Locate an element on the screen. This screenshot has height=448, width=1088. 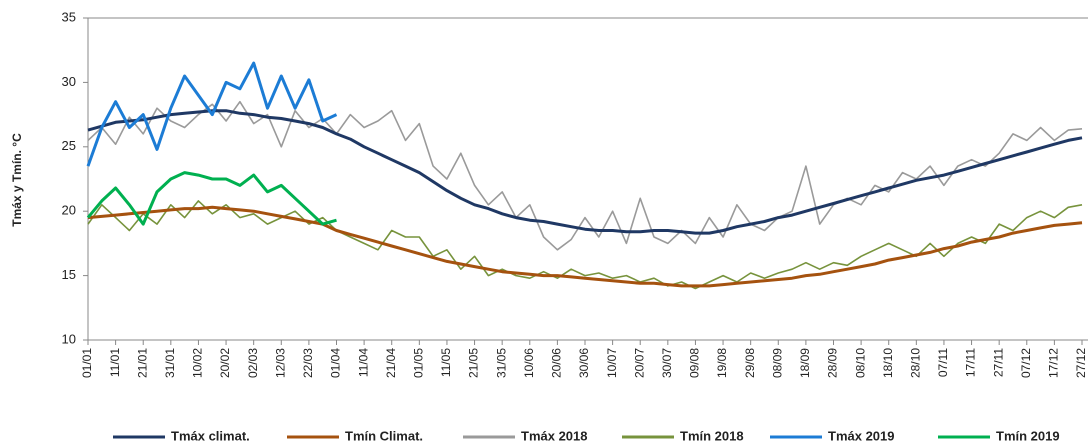
x-tick-label: 01/04 is located at coordinates (336, 363).